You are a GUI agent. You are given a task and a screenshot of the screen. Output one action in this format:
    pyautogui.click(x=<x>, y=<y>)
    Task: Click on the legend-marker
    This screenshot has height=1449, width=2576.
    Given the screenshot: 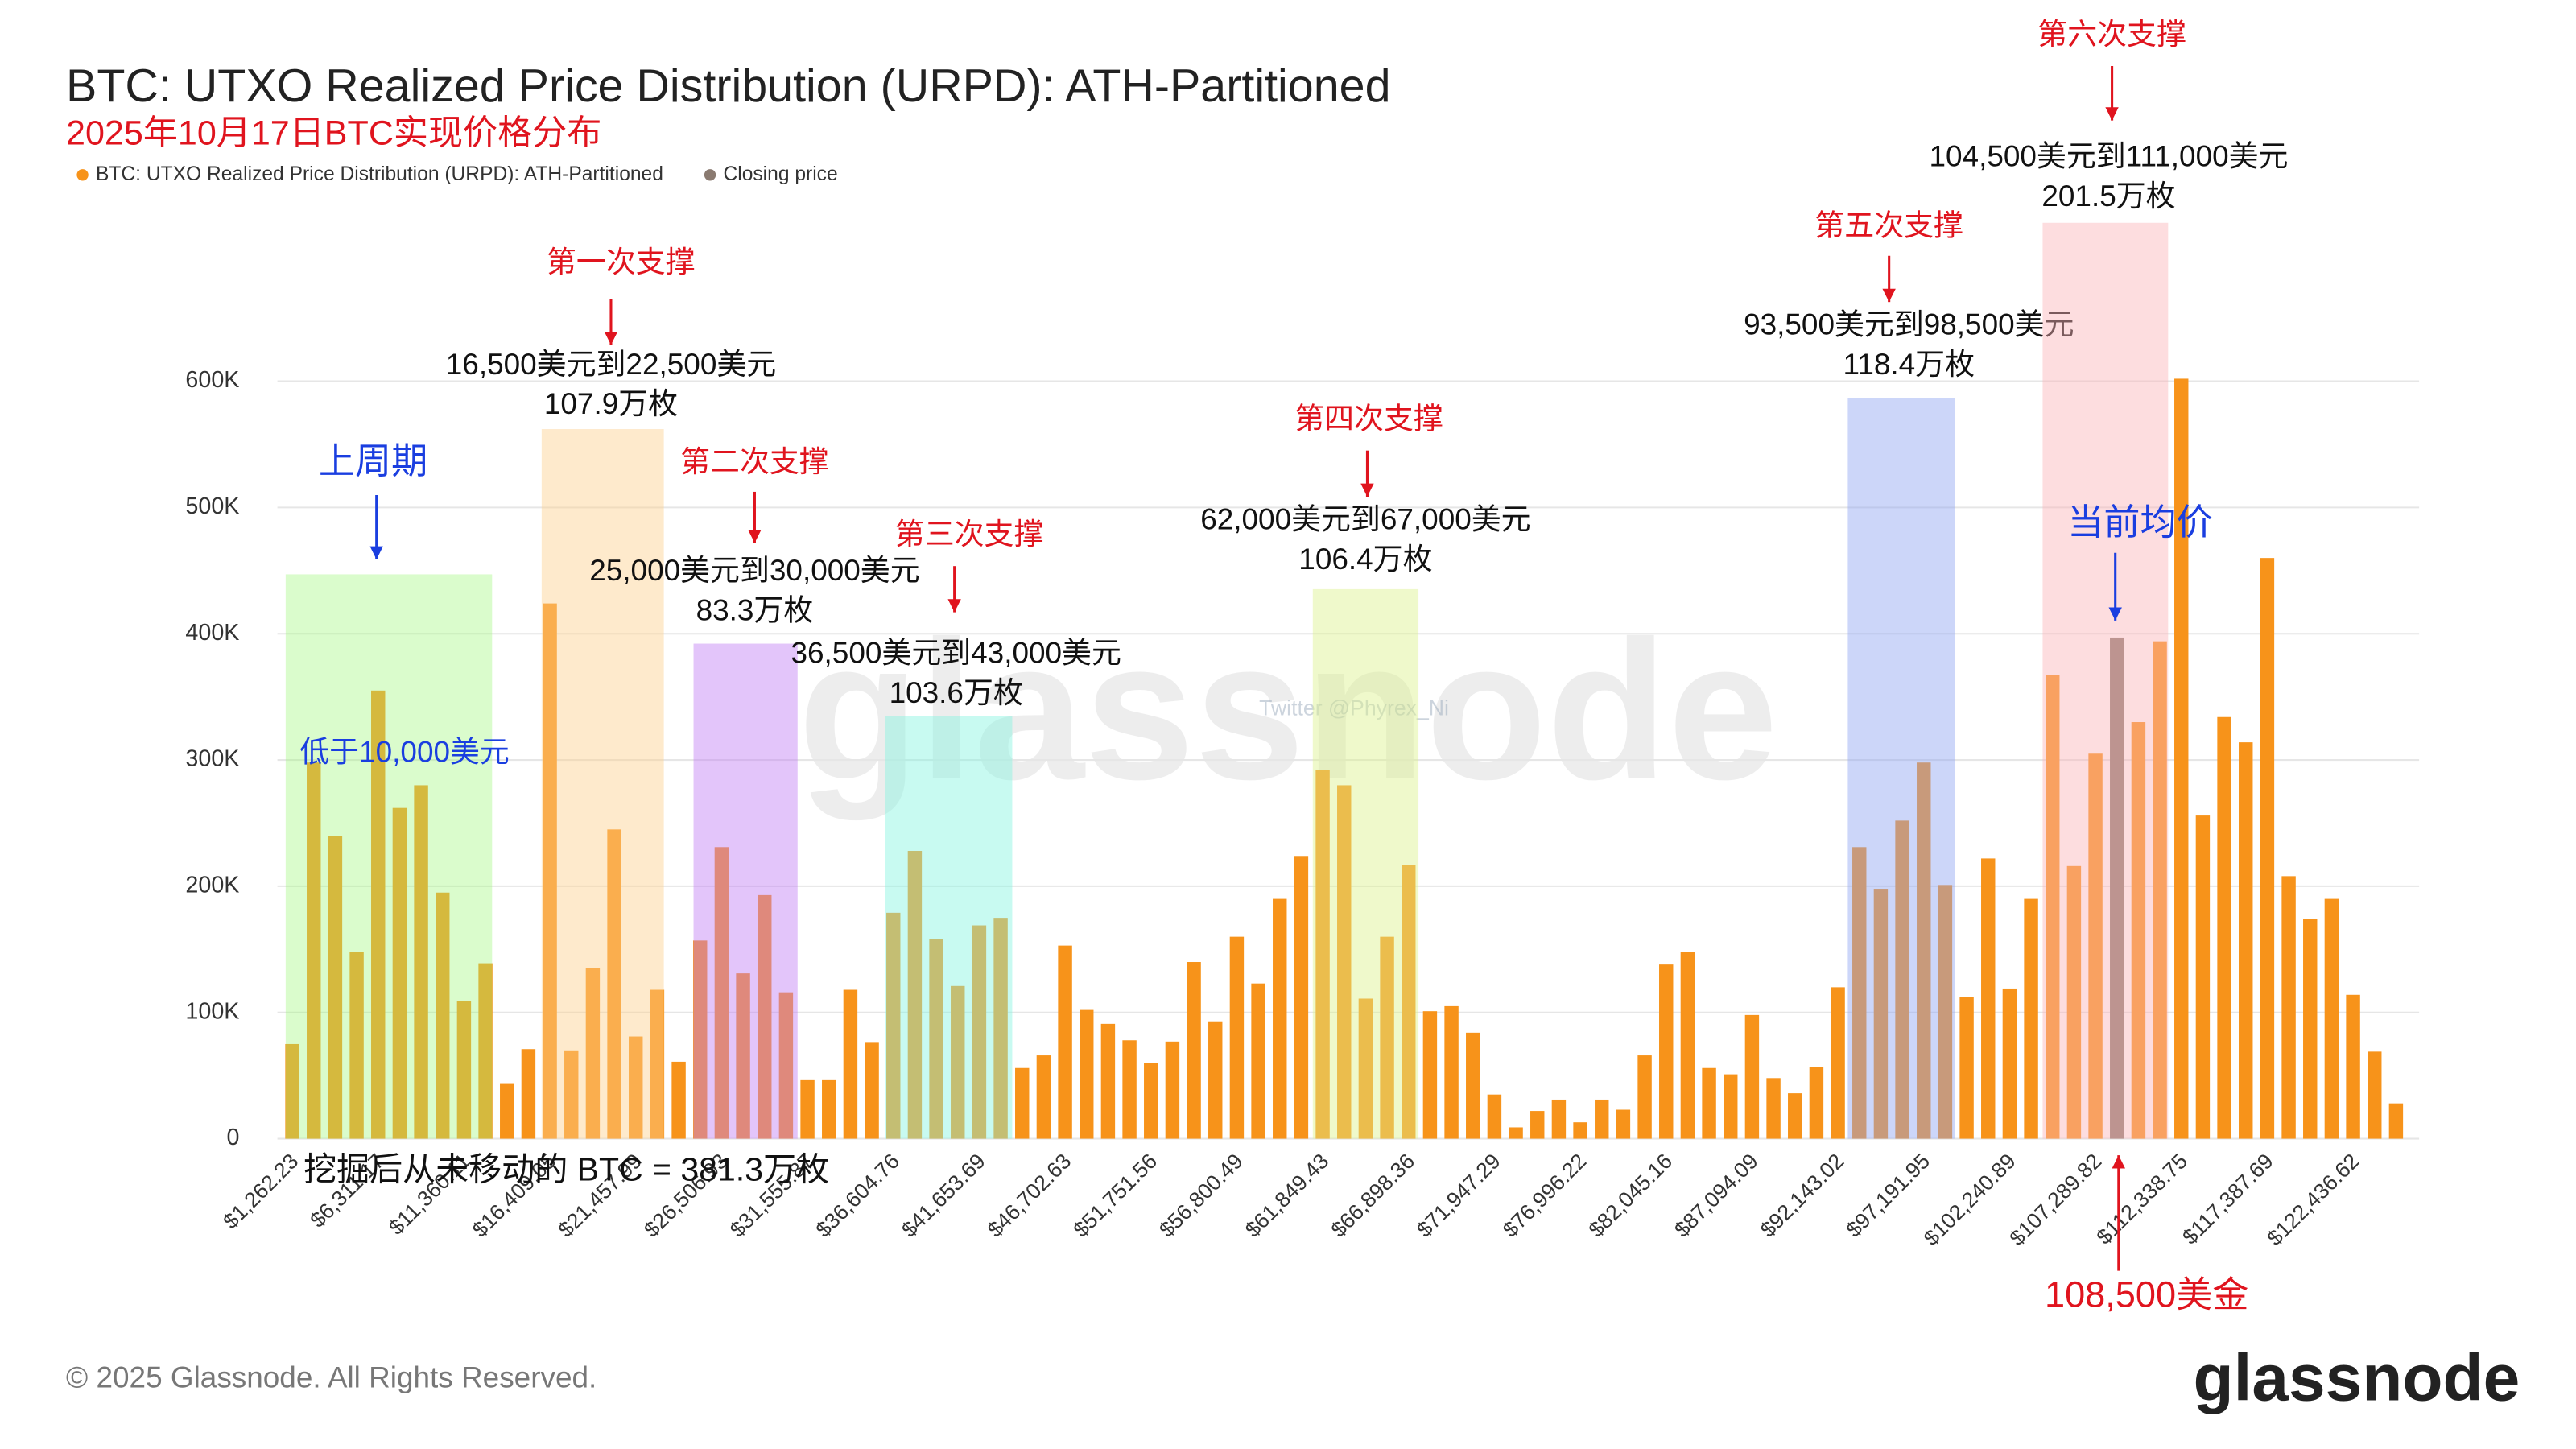 What is the action you would take?
    pyautogui.click(x=710, y=175)
    